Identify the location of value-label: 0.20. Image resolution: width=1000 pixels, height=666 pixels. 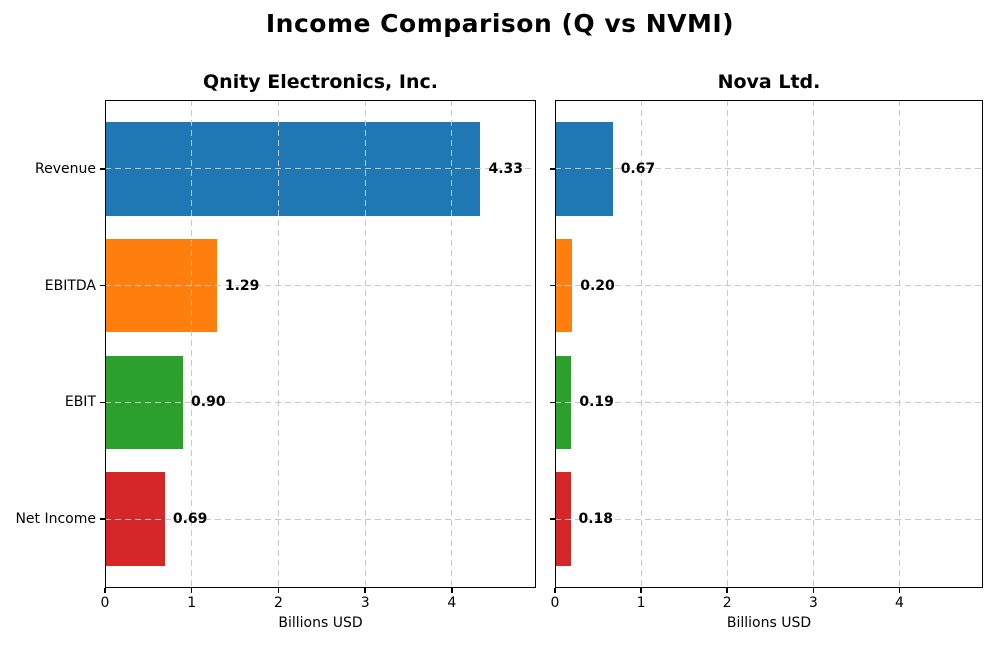
(597, 285).